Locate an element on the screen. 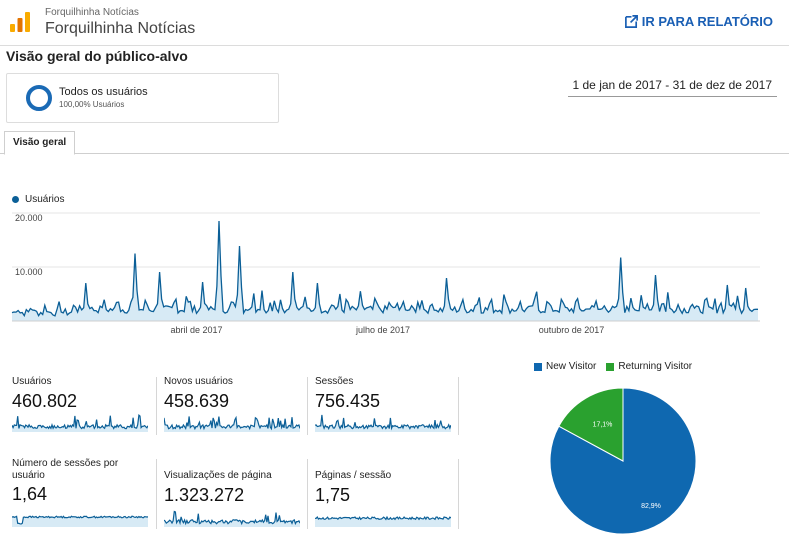 Image resolution: width=789 pixels, height=543 pixels. pie-label-returning-visitor: 17,1% is located at coordinates (603, 425).